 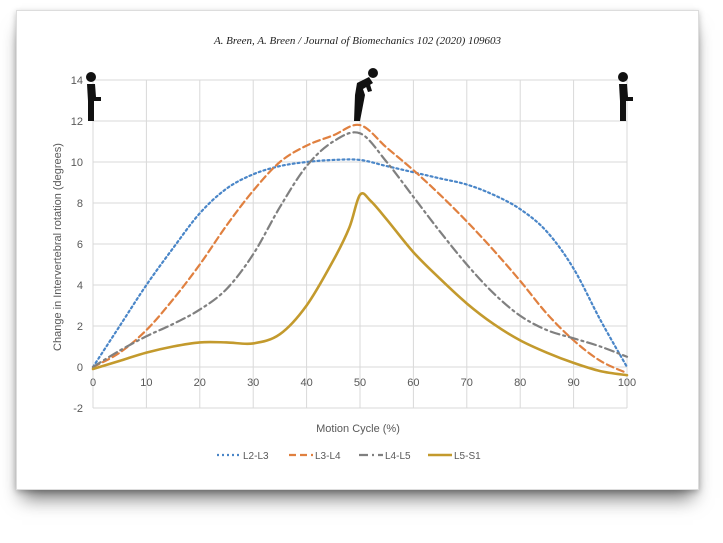 I want to click on legend-label: L4-L5, so click(x=398, y=456).